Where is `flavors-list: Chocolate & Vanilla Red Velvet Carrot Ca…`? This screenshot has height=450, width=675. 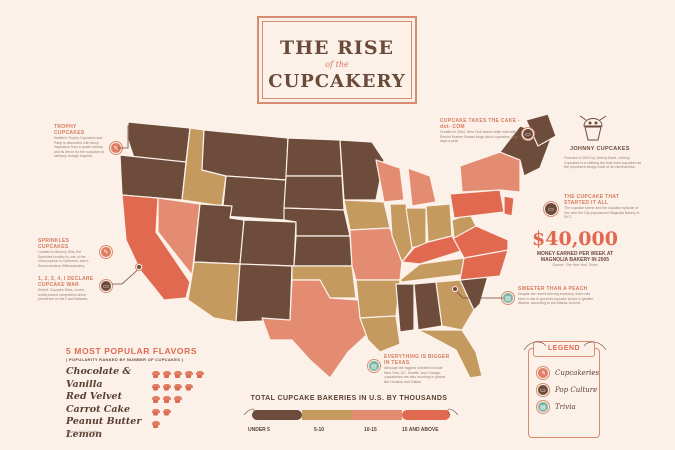
flavors-list: Chocolate & Vanilla Red Velvet Carrot Ca… is located at coordinates (111, 403).